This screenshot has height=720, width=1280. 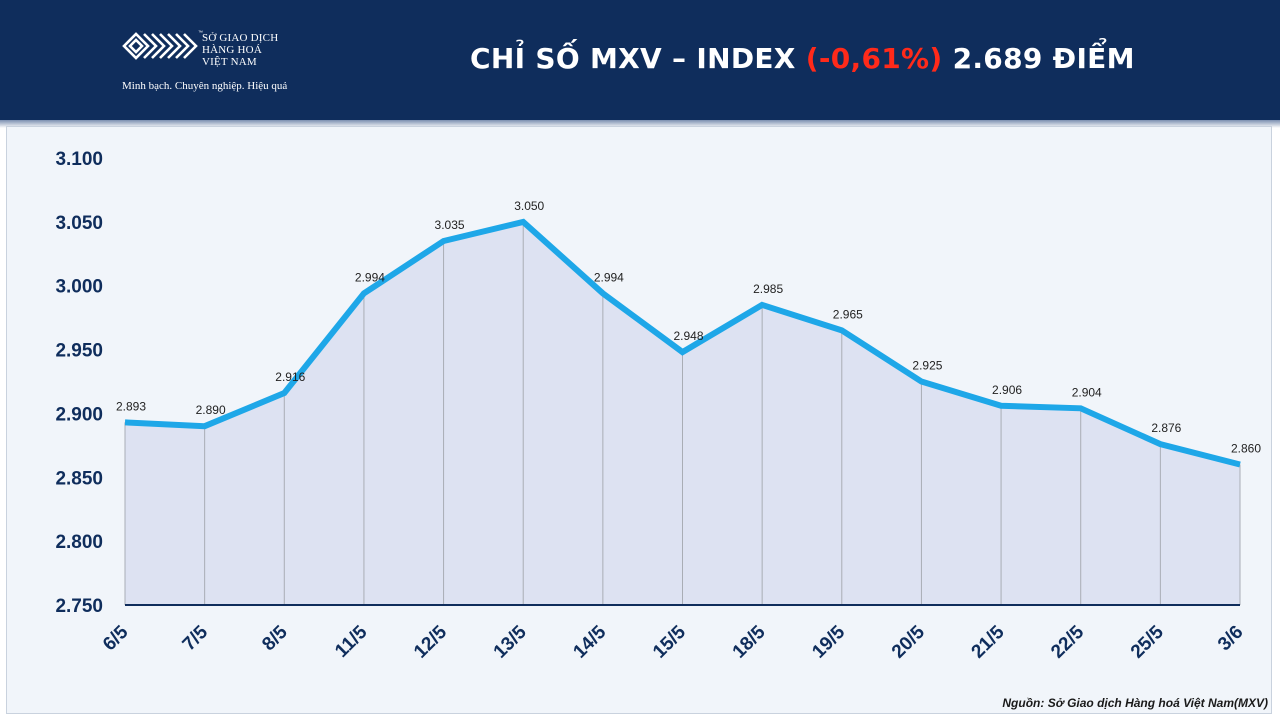 I want to click on y-tick-label: 2.750, so click(x=79, y=606).